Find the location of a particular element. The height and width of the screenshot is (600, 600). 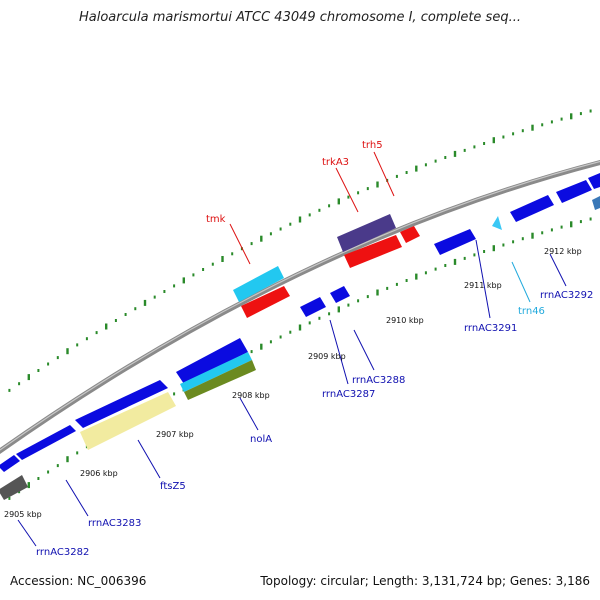

gene-label-rrnAC3283: rrnAC3283 is located at coordinates (114, 523).